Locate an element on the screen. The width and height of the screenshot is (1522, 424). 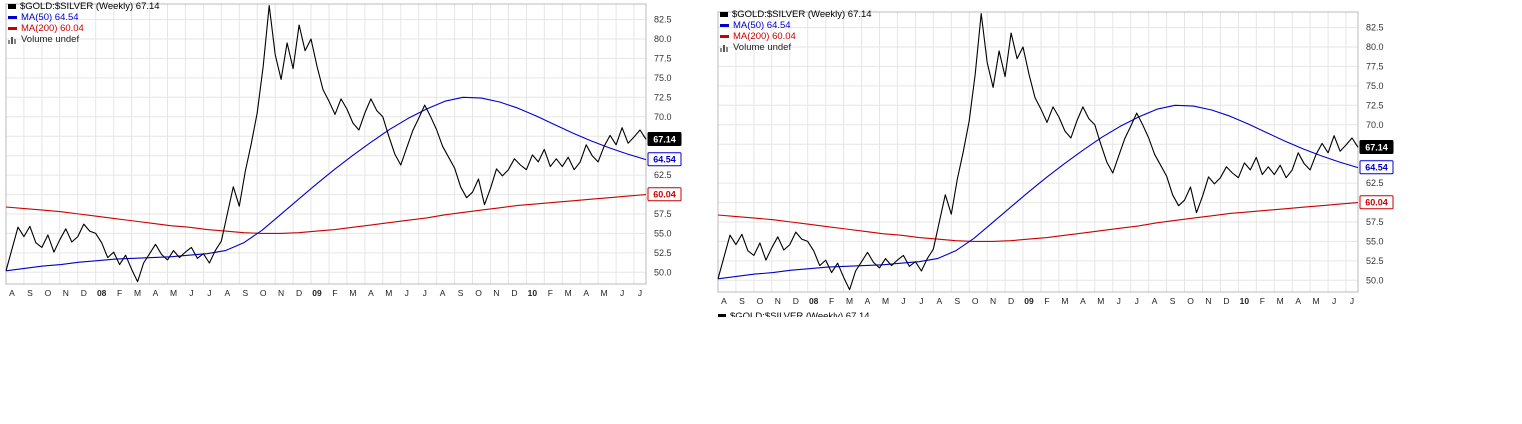
clipped-next-chart-legend: $GOLD:$SILVER (Weekly) 67.14 is located at coordinates (794, 314).